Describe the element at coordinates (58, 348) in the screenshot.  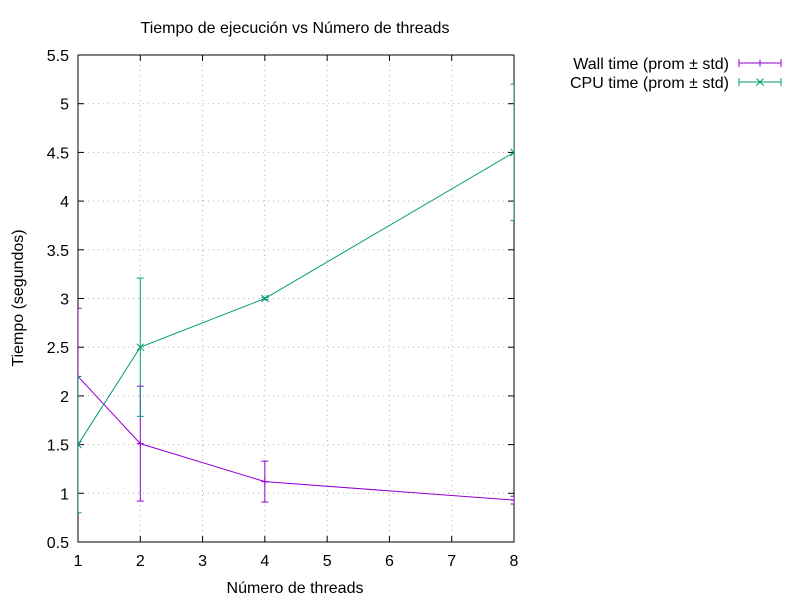
I see `y-tick-label: 2.5` at that location.